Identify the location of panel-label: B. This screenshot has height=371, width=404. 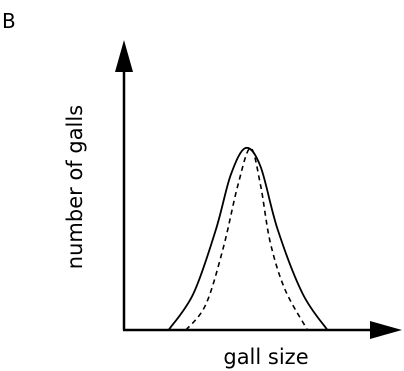
(9, 21).